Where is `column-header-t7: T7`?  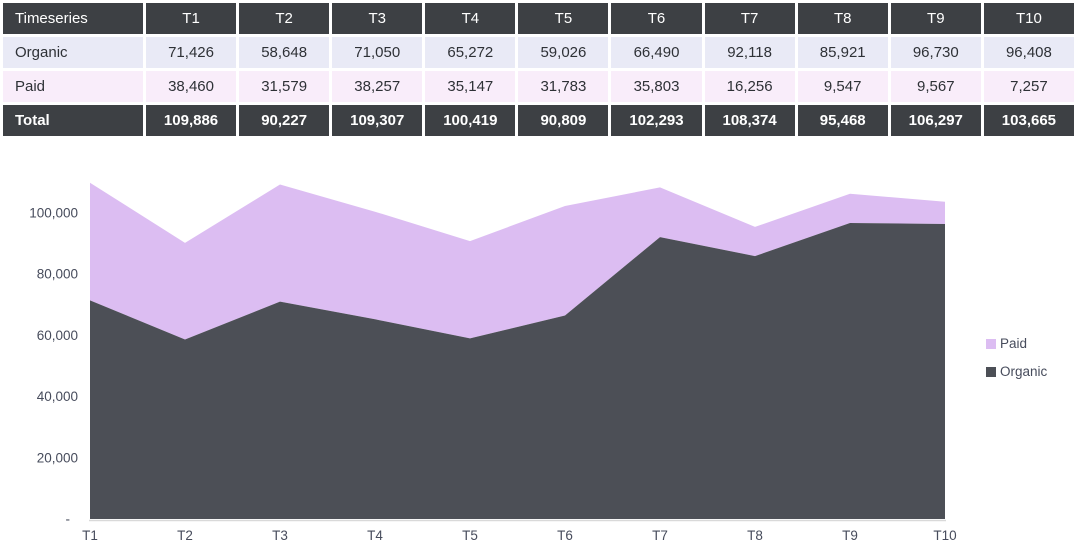
column-header-t7: T7 is located at coordinates (749, 18).